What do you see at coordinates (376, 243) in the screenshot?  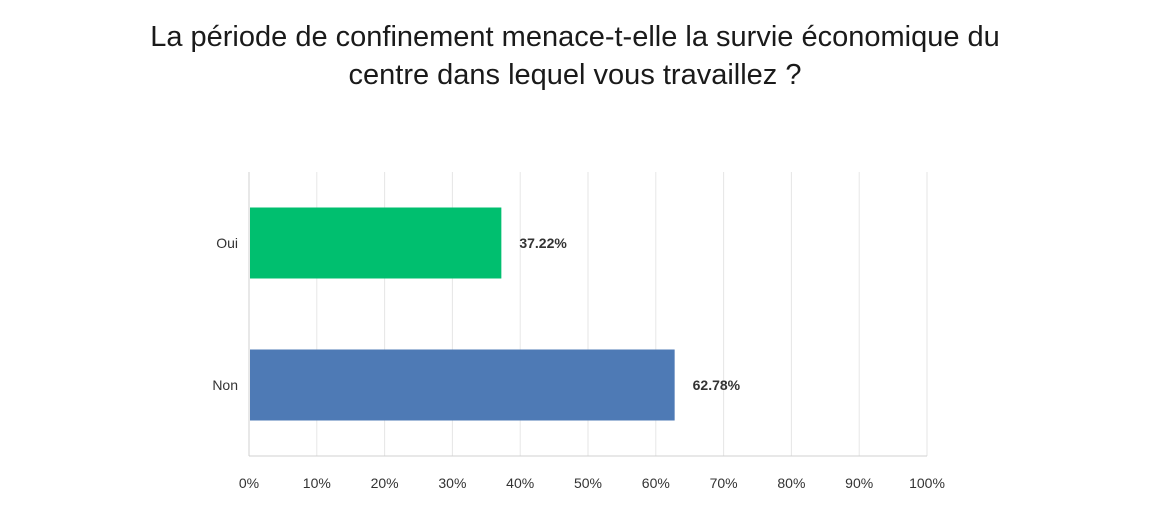 I see `bar-oui` at bounding box center [376, 243].